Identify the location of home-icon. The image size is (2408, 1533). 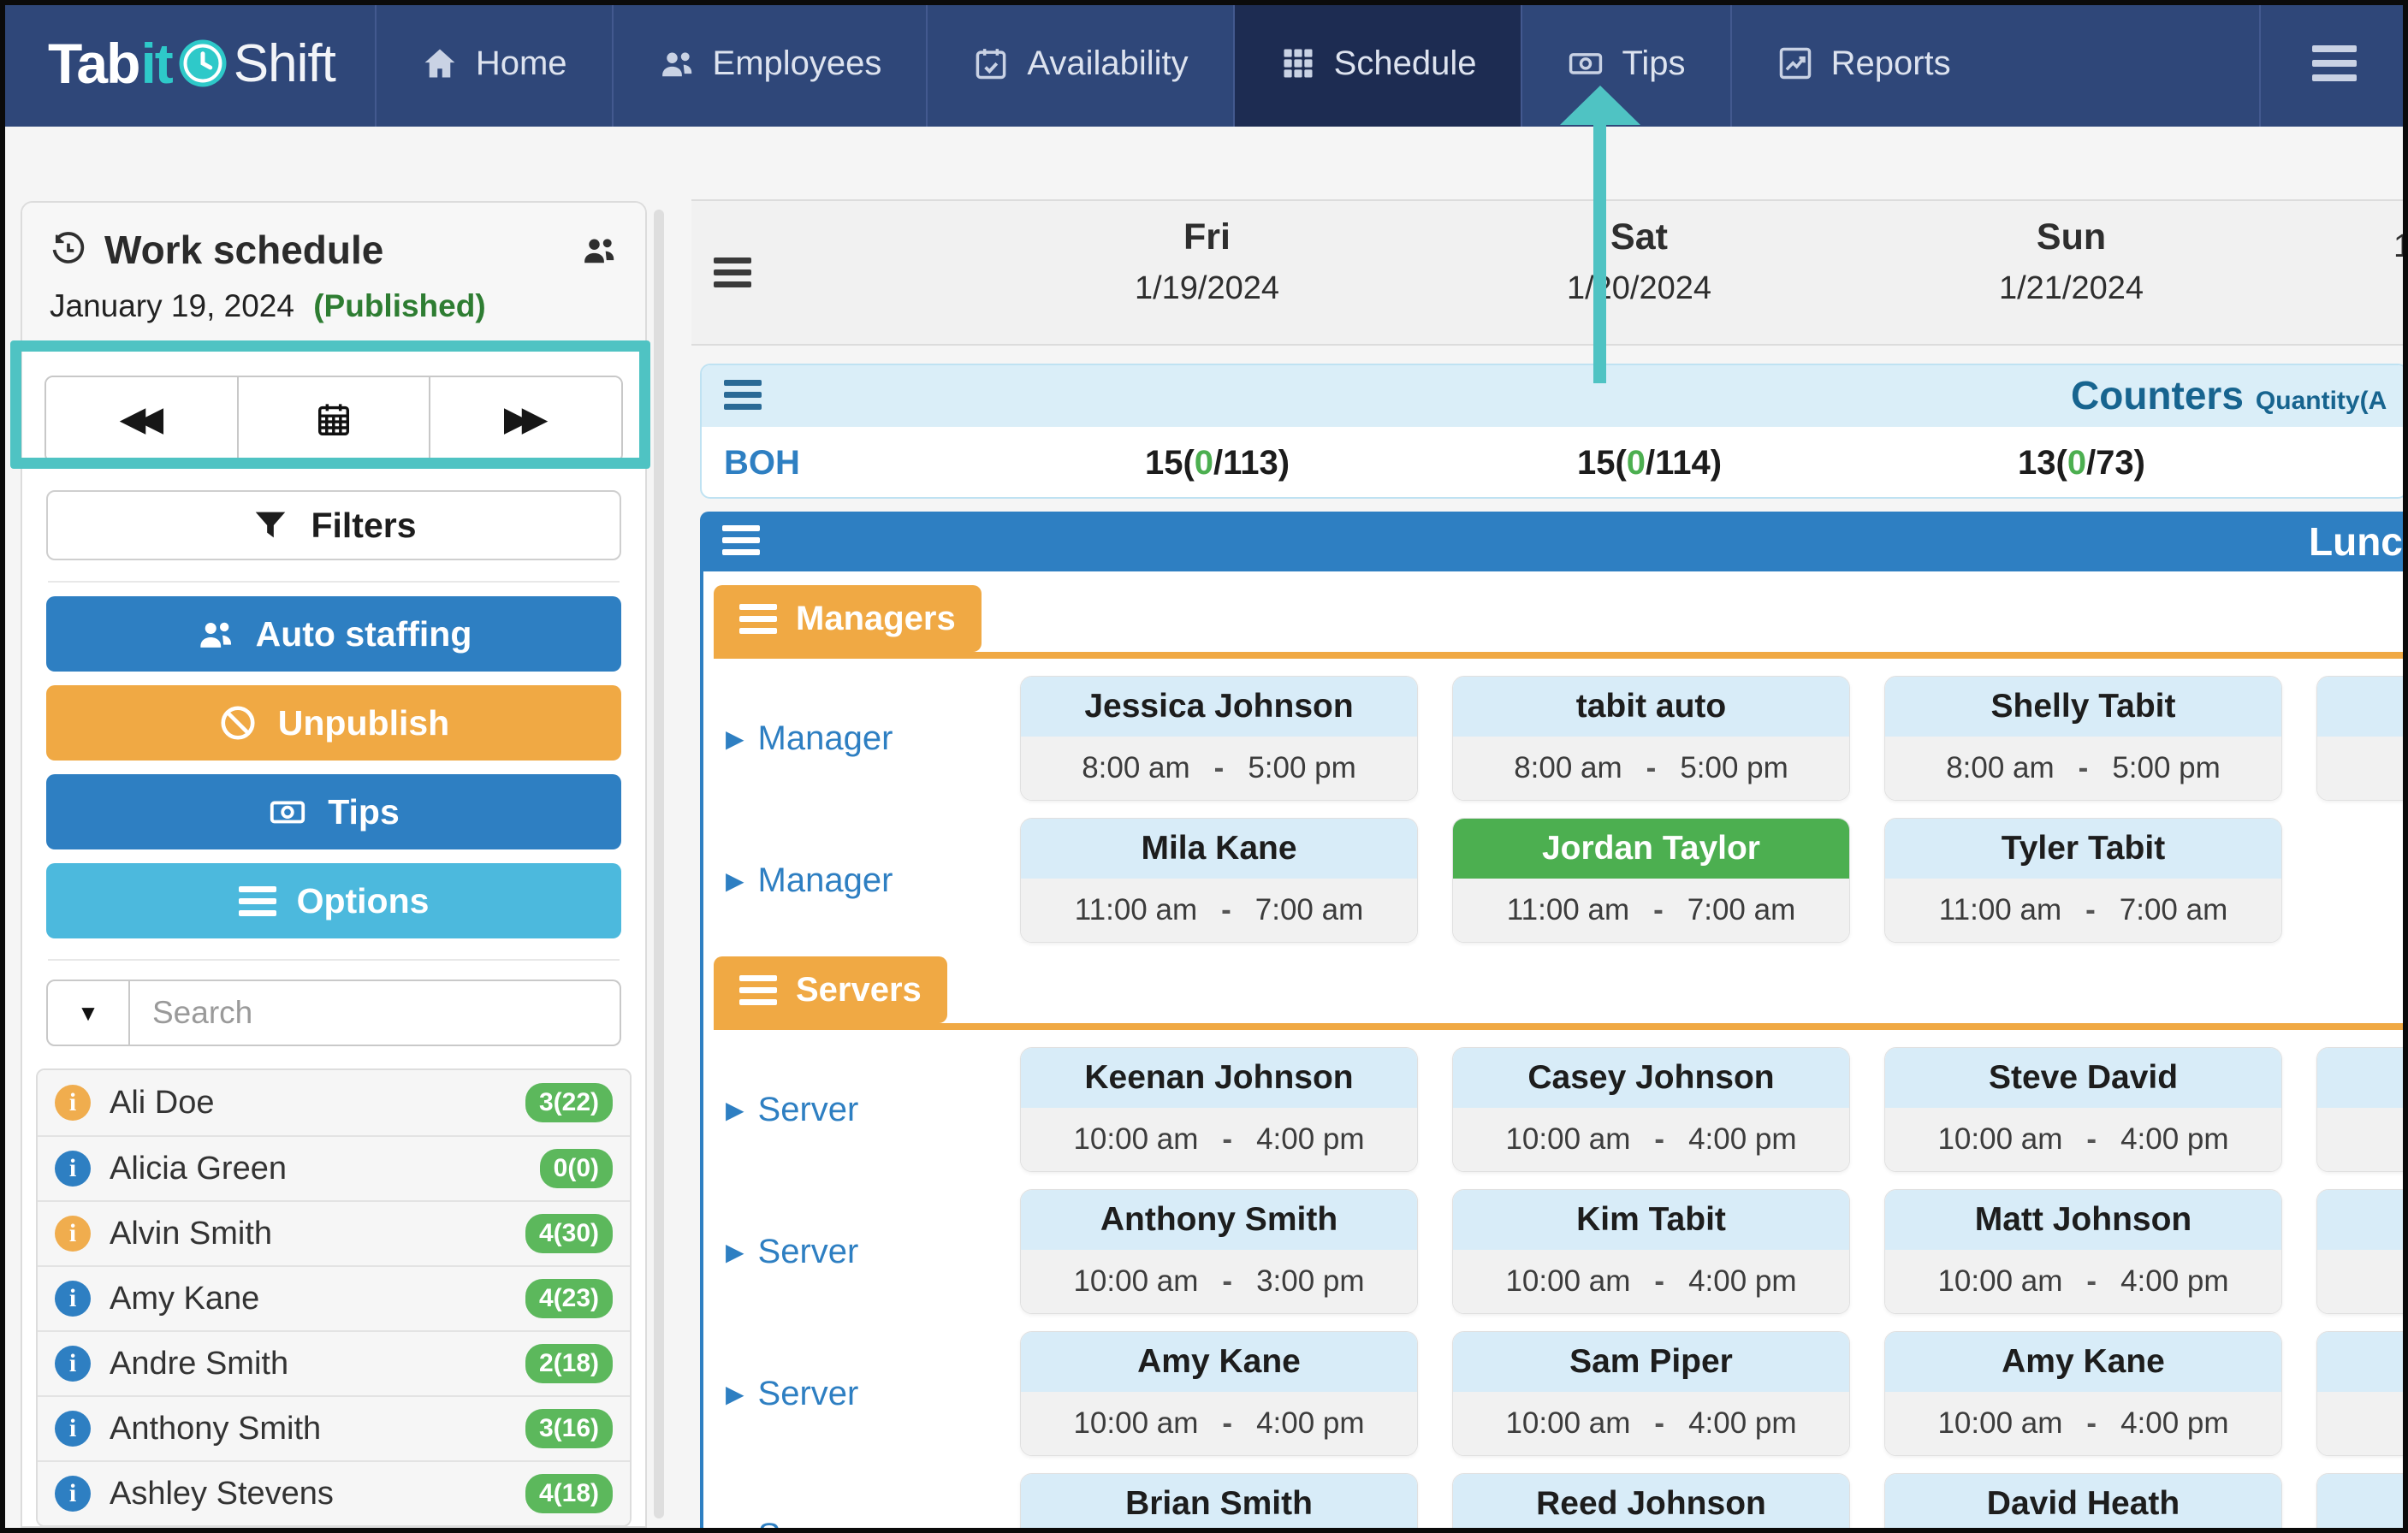
(439, 63).